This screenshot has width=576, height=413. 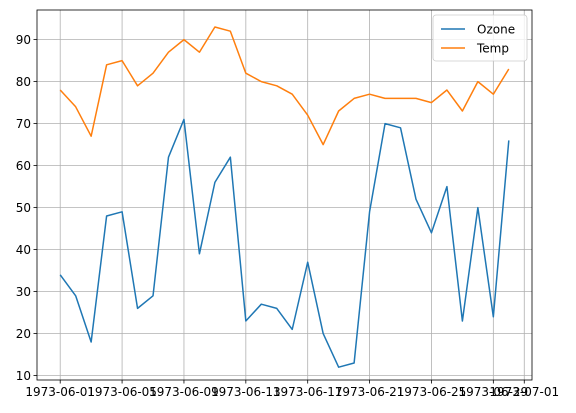 What do you see at coordinates (23, 376) in the screenshot?
I see `y-tick-label: 10` at bounding box center [23, 376].